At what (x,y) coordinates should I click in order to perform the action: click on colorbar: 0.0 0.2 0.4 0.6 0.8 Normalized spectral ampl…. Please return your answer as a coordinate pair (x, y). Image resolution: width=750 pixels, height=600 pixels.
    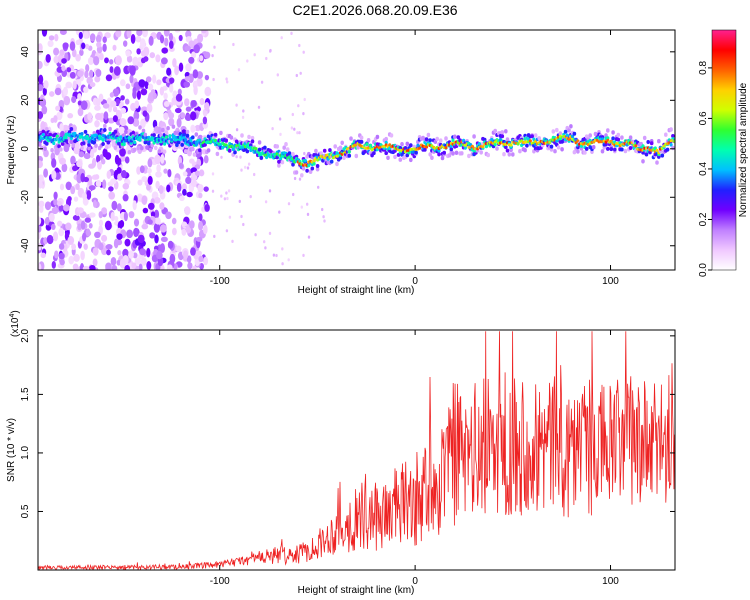
    Looking at the image, I should click on (723, 153).